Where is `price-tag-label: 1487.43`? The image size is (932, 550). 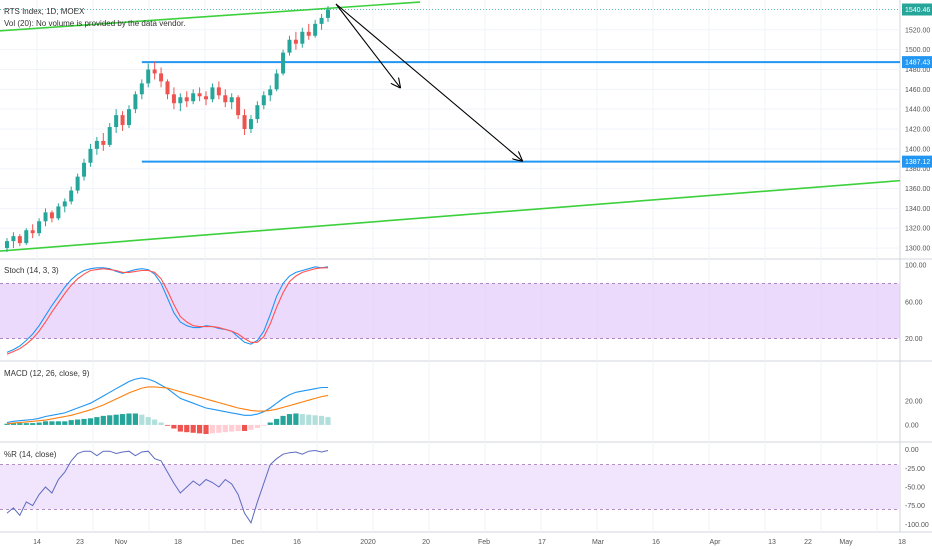
price-tag-label: 1487.43 is located at coordinates (917, 63).